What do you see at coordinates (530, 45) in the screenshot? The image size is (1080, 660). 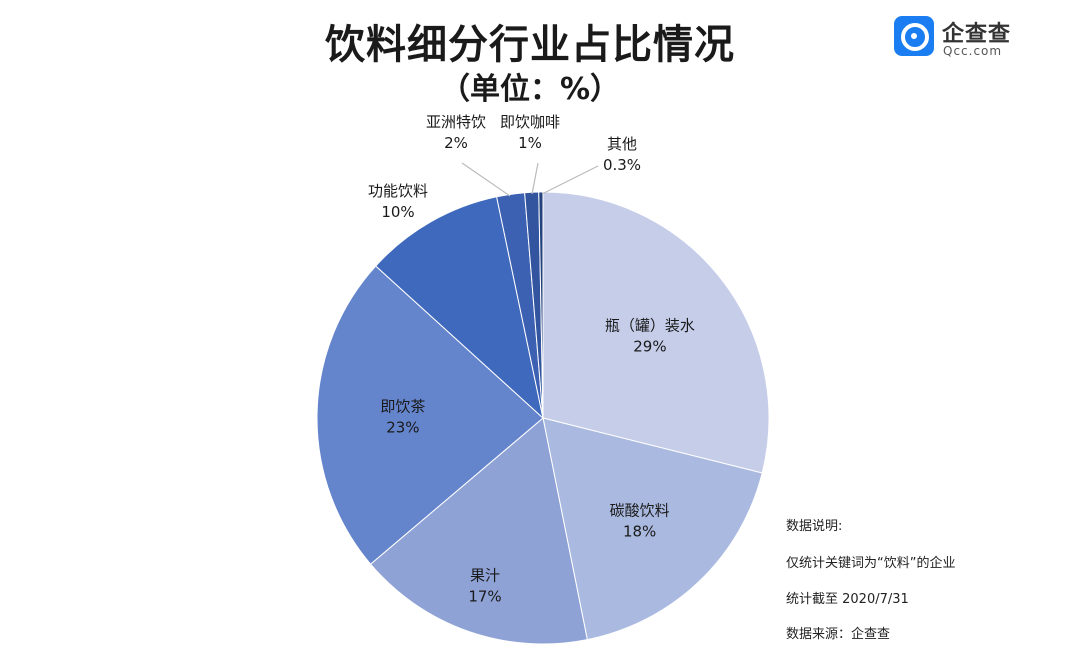 I see `chart-title: 饮料细分行业占比情况` at bounding box center [530, 45].